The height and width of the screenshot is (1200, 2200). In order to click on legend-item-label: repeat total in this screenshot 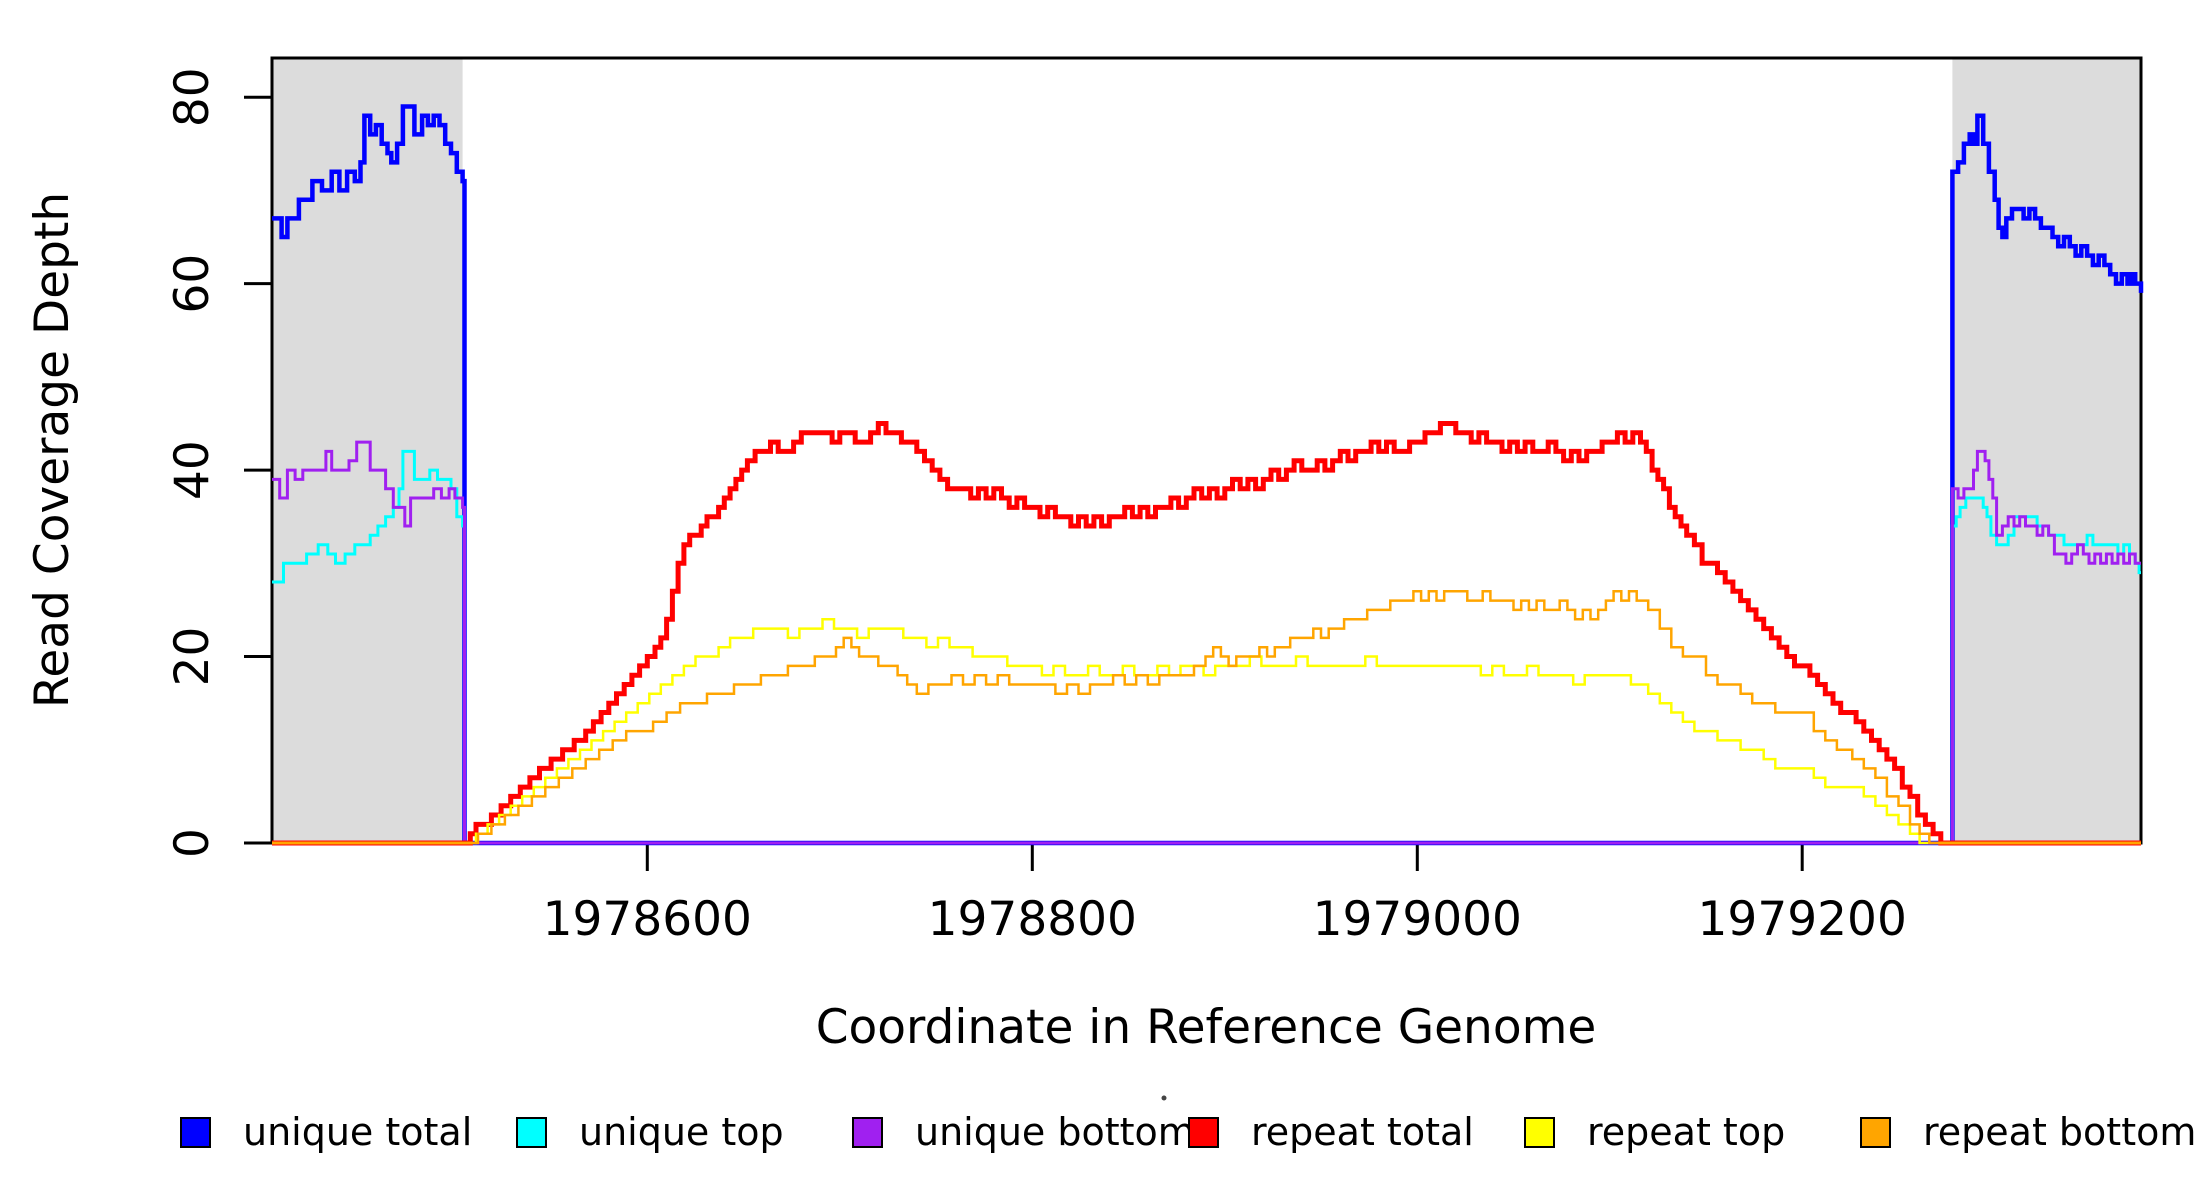, I will do `click(1362, 1132)`.